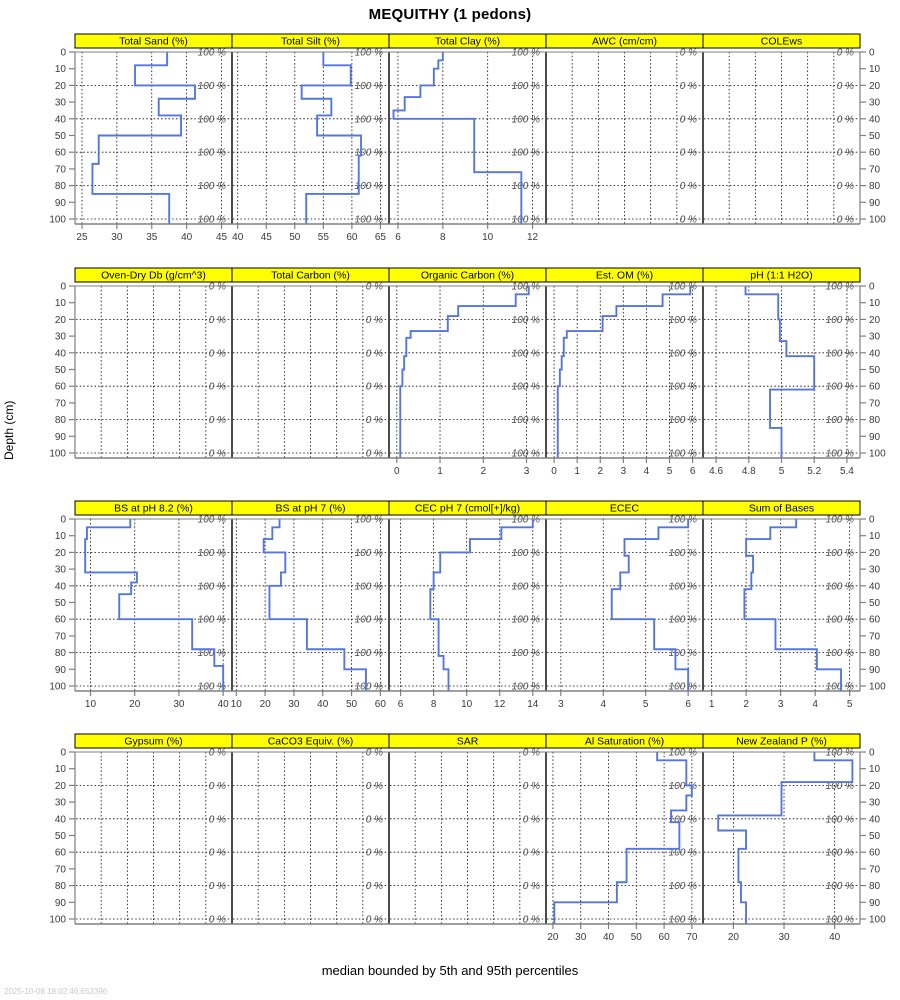 The width and height of the screenshot is (900, 1000). Describe the element at coordinates (875, 69) in the screenshot. I see `depth-axis-label-right: 10` at that location.